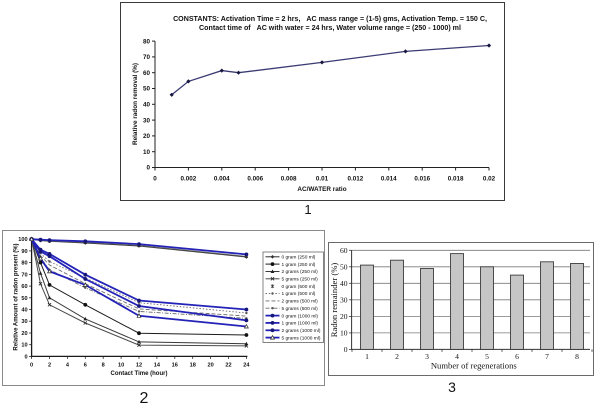  Describe the element at coordinates (299, 258) in the screenshot. I see `svg-text: 0 gram (250 ml)` at that location.